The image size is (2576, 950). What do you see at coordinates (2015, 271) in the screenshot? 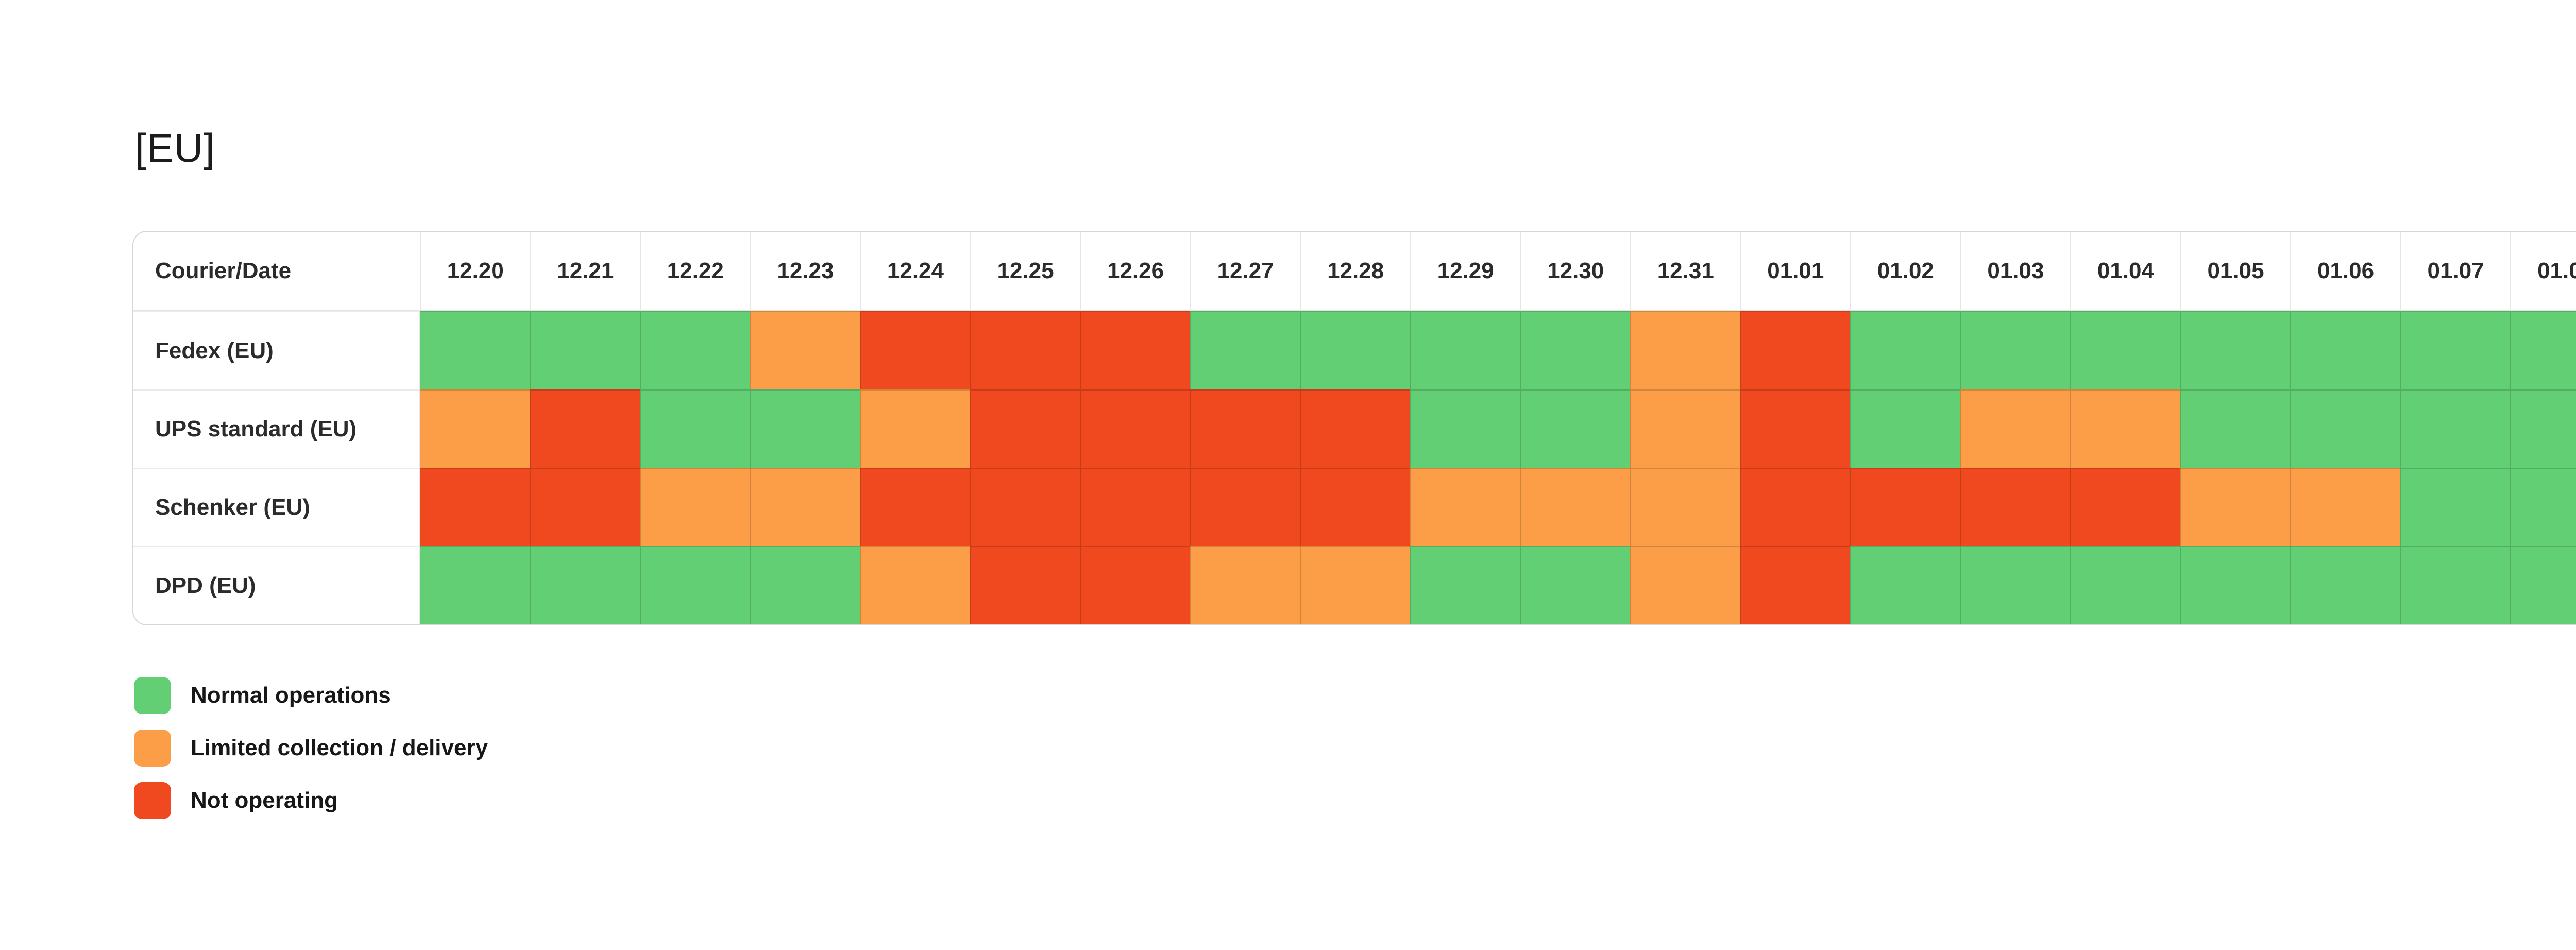
I see `date-header-01.03: 01.03` at bounding box center [2015, 271].